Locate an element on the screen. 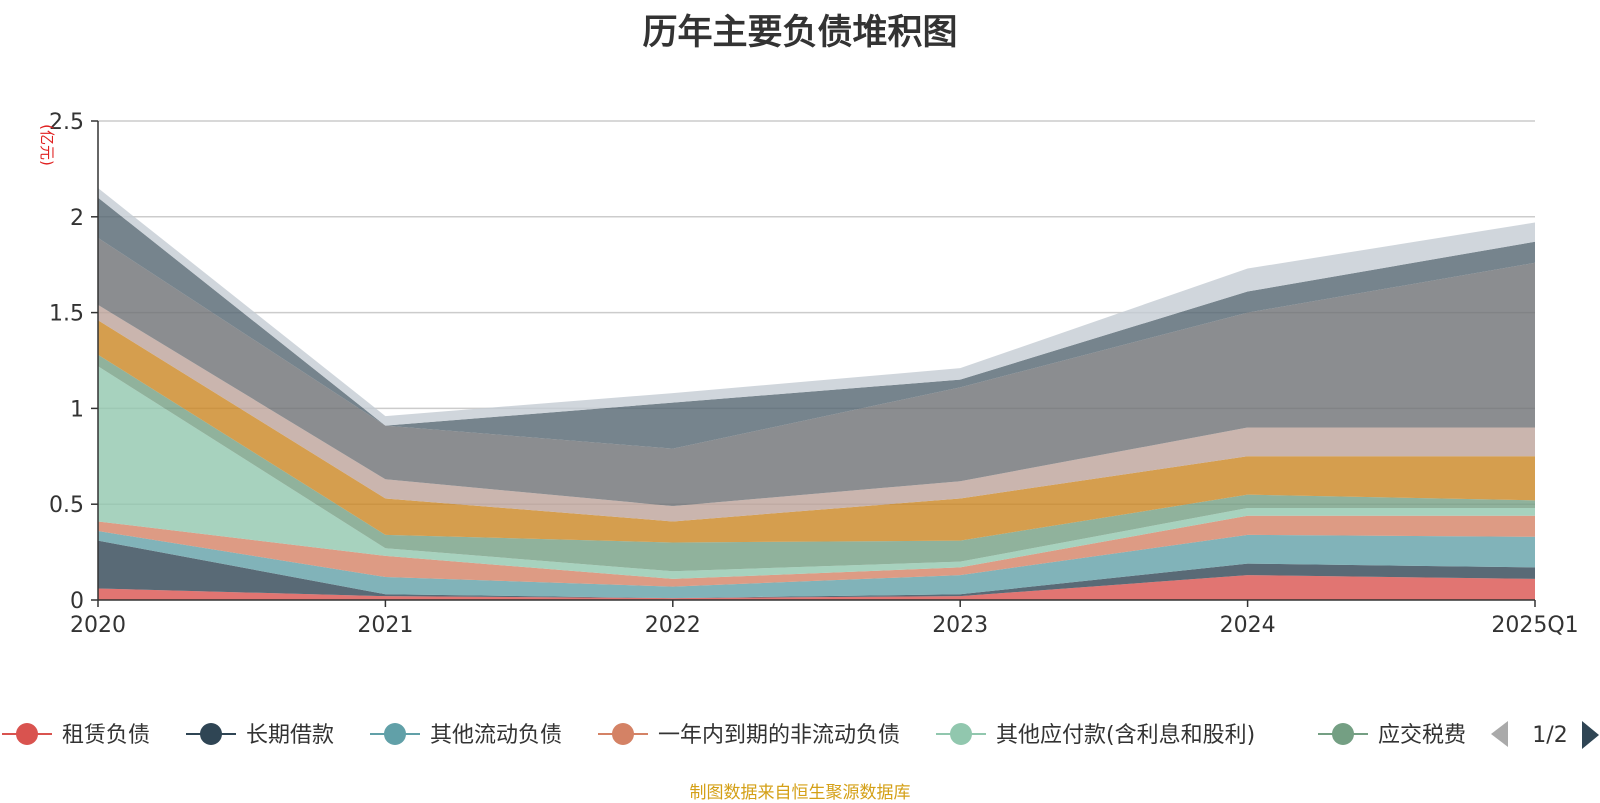 This screenshot has height=803, width=1600. x-tick-label: 2020 is located at coordinates (98, 625).